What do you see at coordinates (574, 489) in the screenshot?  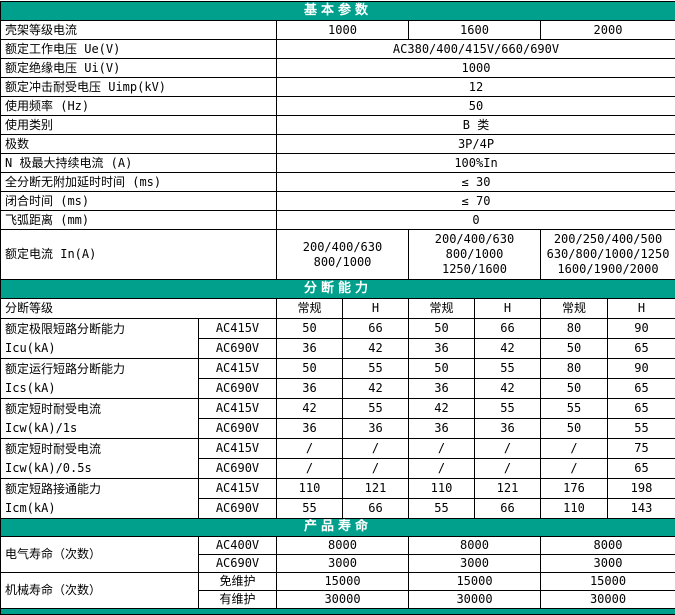 I see `cell: 176` at bounding box center [574, 489].